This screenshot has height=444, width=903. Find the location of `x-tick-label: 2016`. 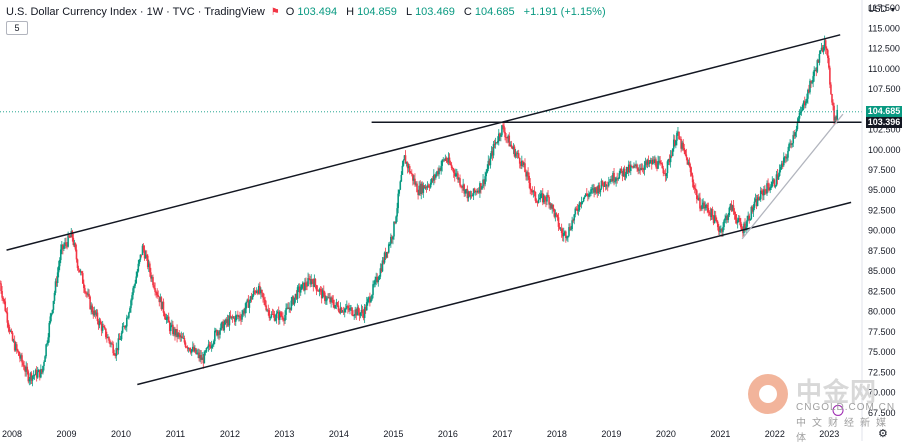

x-tick-label: 2016 is located at coordinates (448, 434).